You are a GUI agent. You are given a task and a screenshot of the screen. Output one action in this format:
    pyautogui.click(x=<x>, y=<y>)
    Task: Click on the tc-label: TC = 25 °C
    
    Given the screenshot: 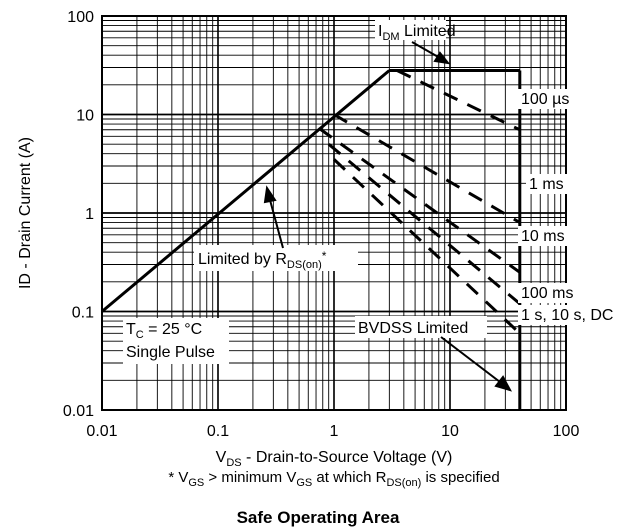 What is the action you would take?
    pyautogui.click(x=164, y=331)
    